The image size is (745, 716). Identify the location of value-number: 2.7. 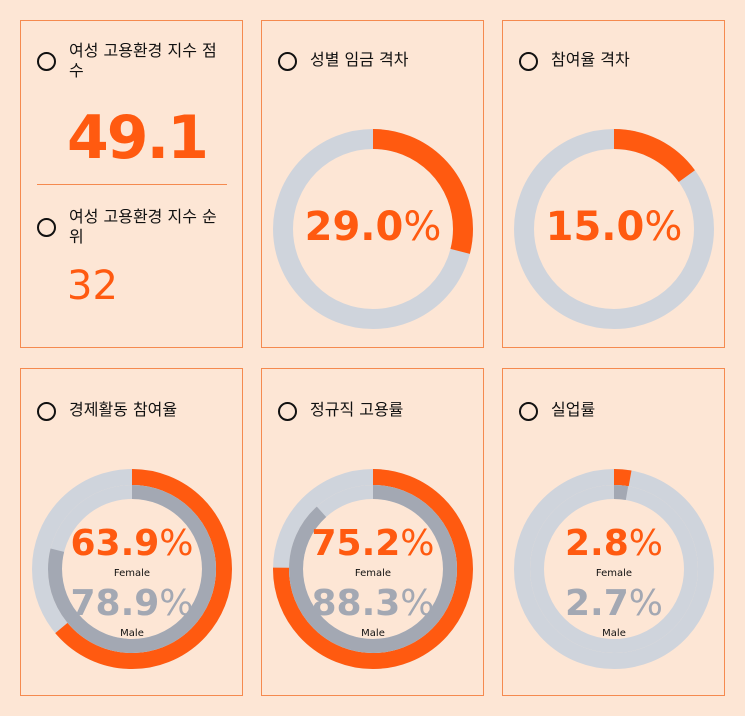
(597, 603).